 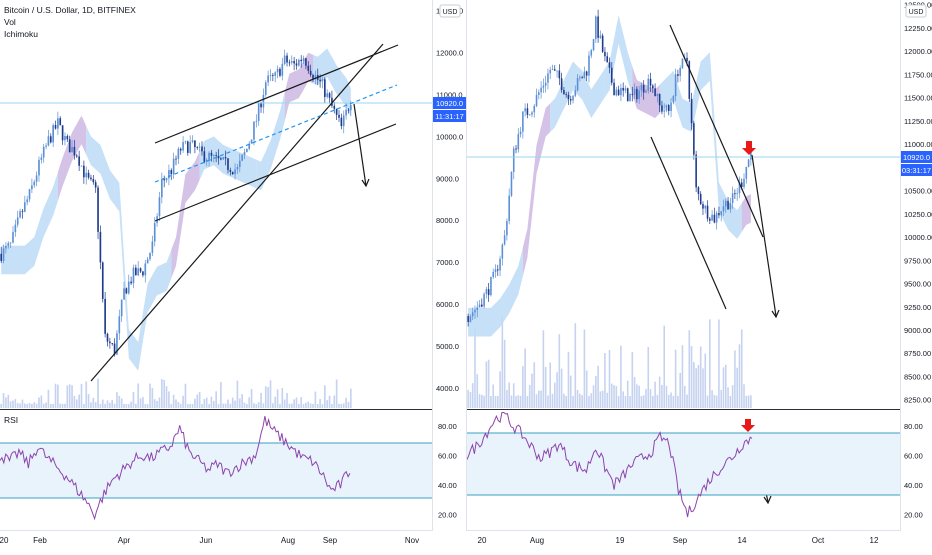 I want to click on left-price-axis, so click(x=449, y=275).